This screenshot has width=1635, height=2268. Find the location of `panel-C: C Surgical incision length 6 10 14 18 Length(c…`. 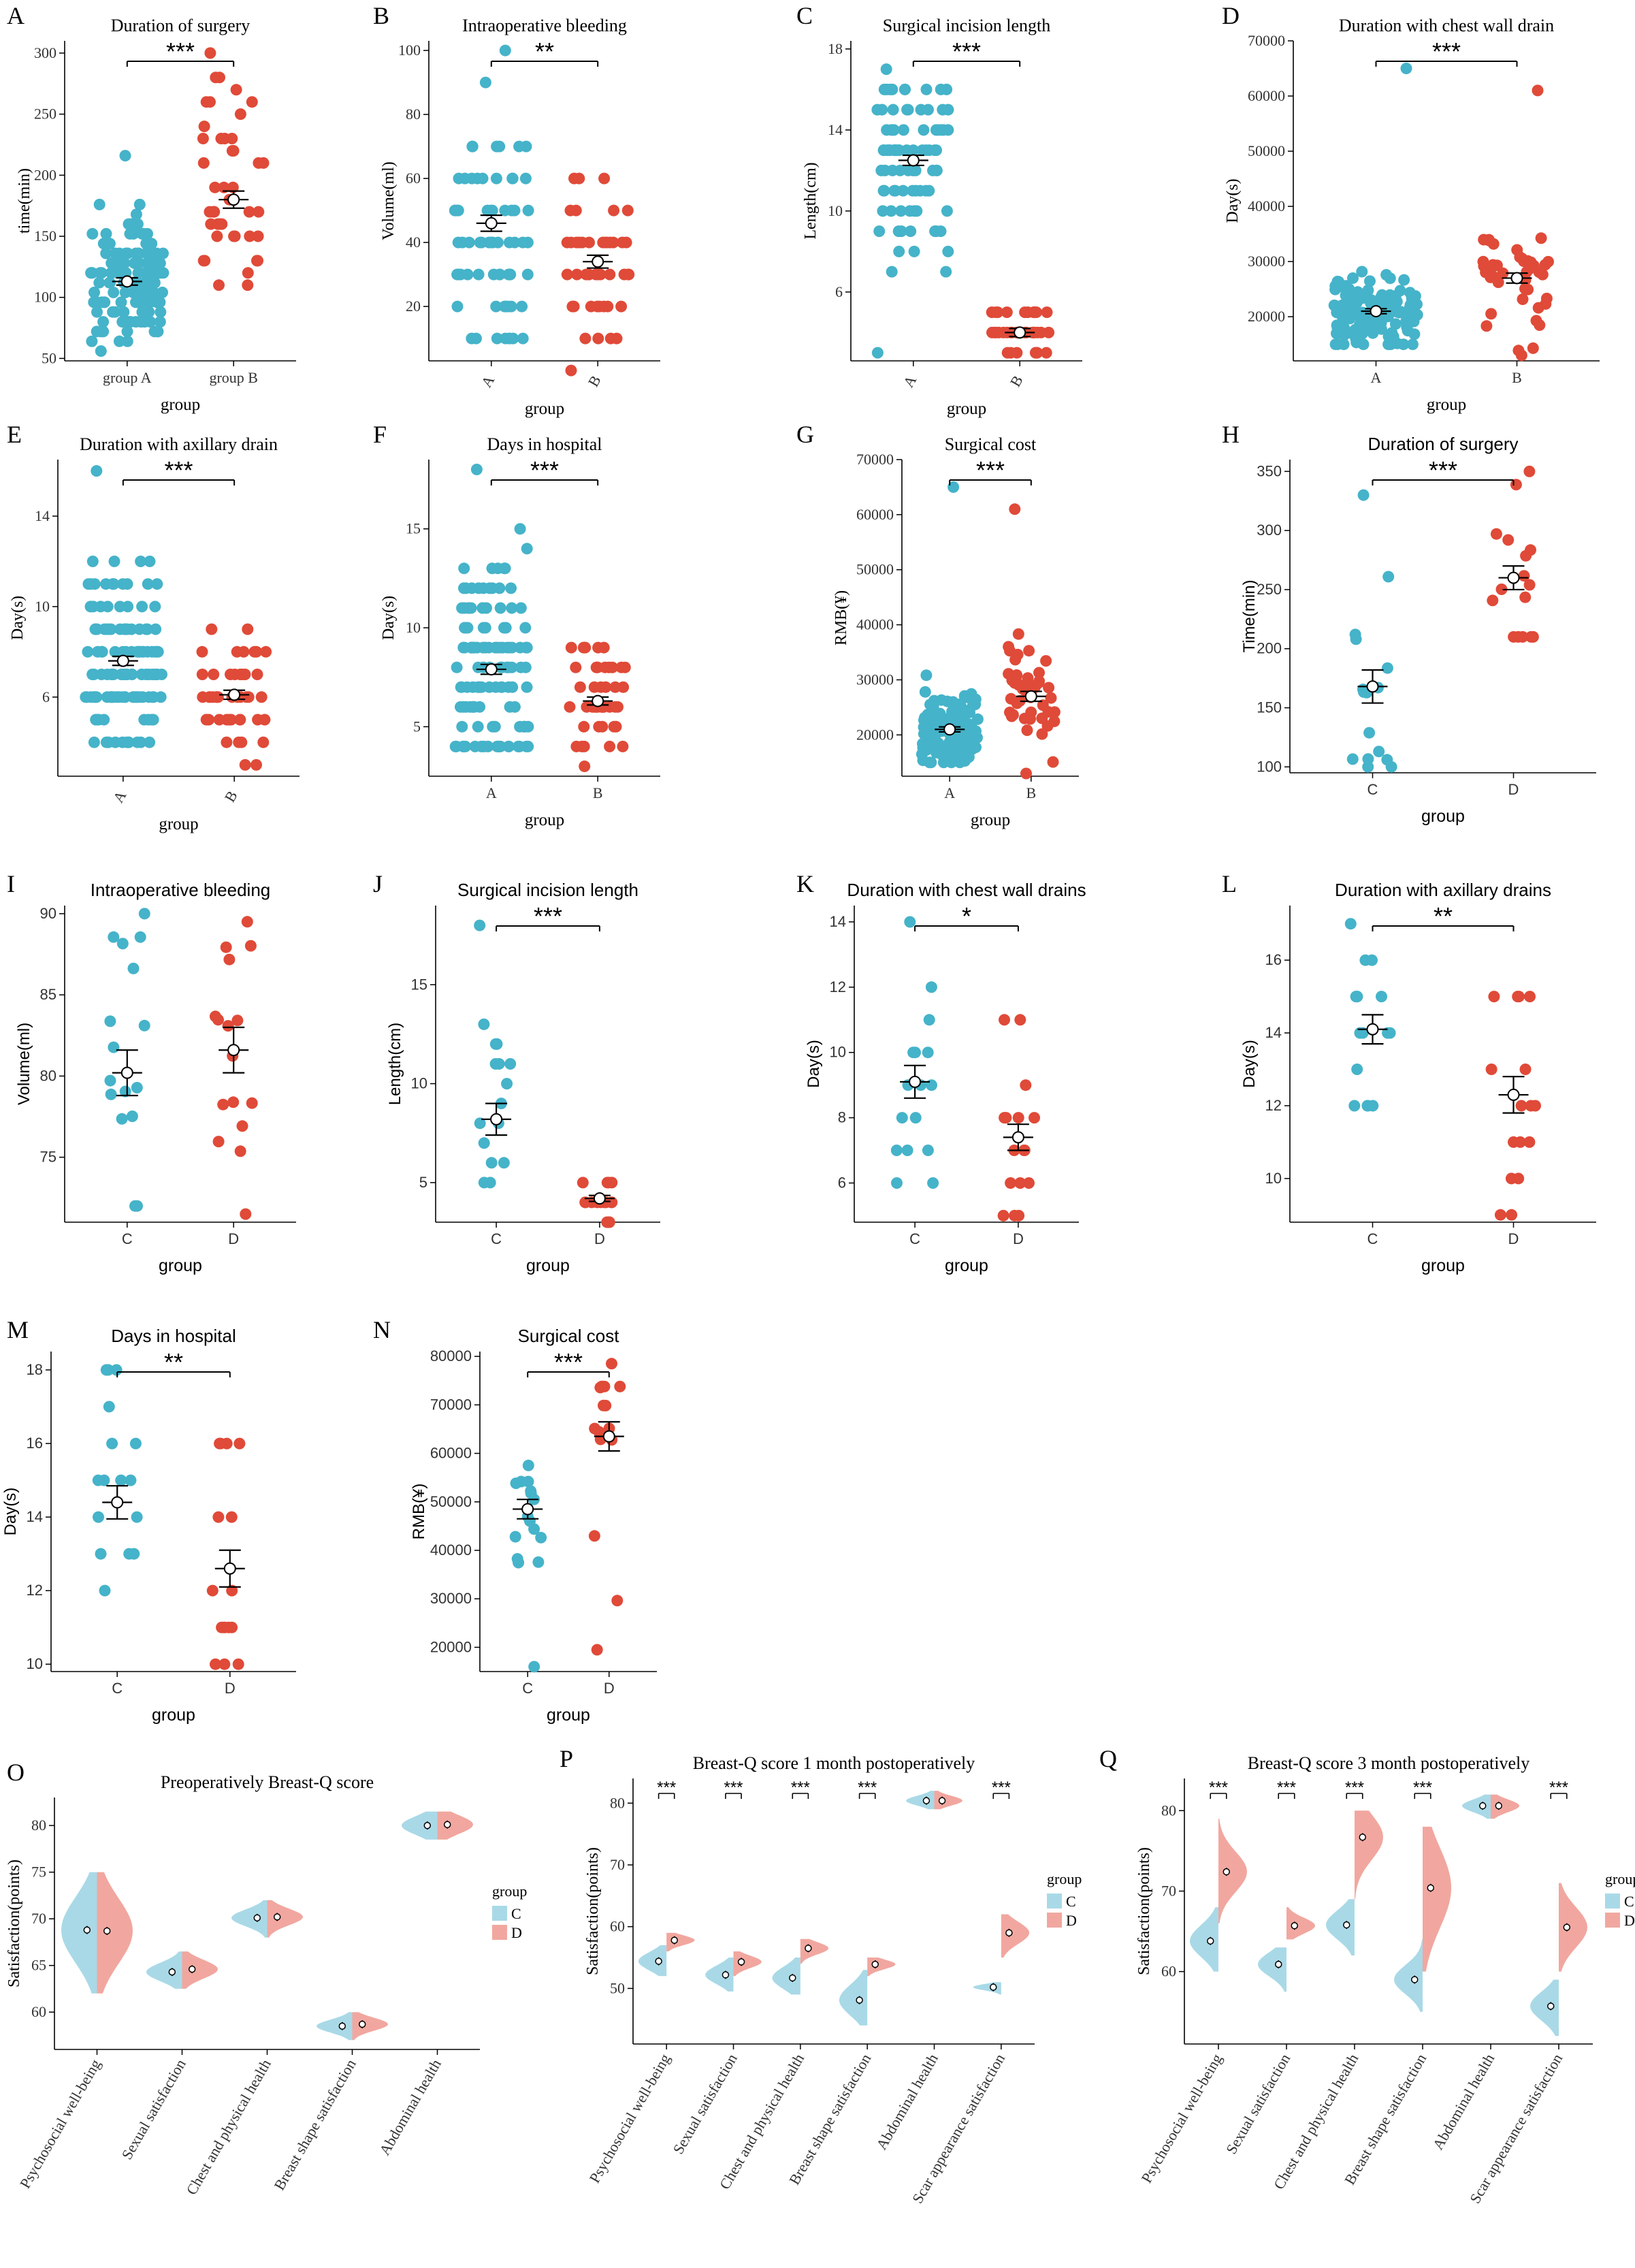

panel-C: C Surgical incision length 6 10 14 18 Length(c… is located at coordinates (939, 210).